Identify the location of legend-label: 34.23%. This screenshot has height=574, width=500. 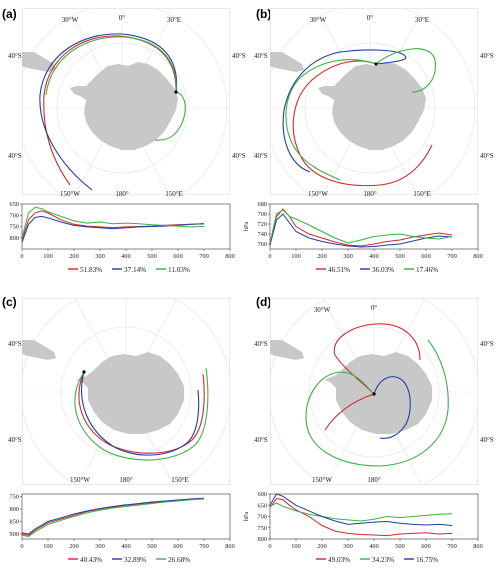
(383, 560).